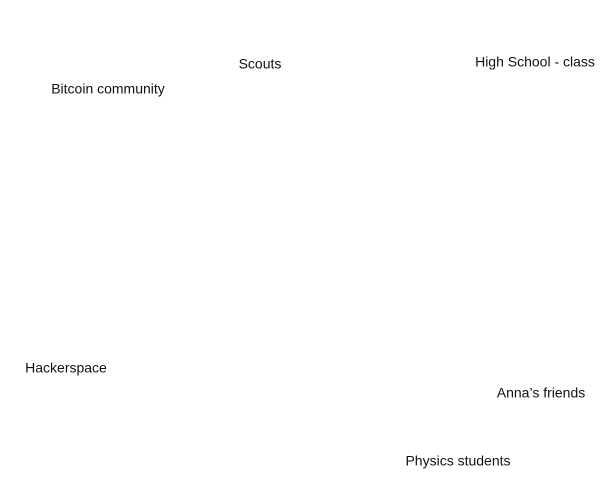  What do you see at coordinates (535, 62) in the screenshot?
I see `community-label: High School - class` at bounding box center [535, 62].